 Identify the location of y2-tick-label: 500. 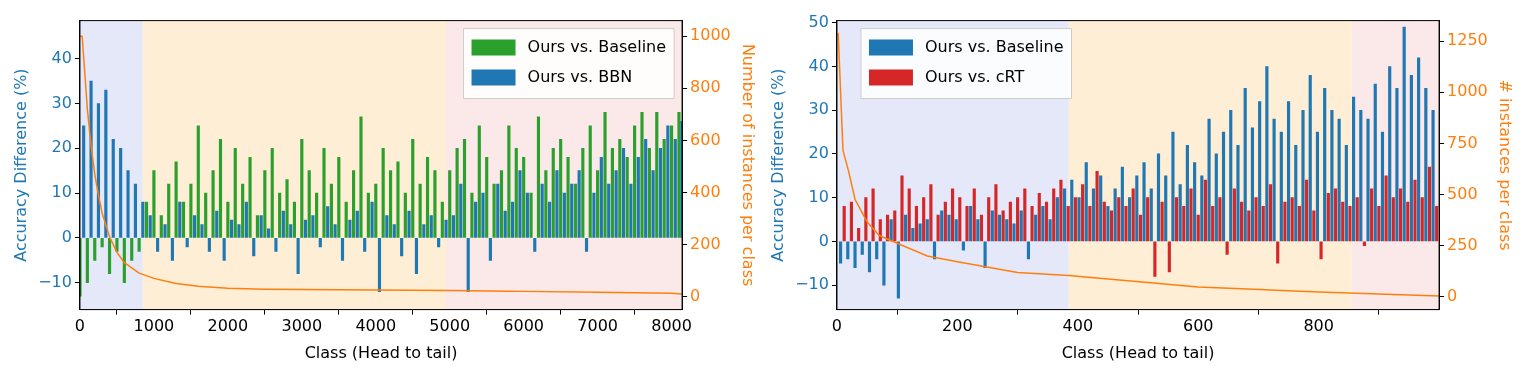
(1462, 193).